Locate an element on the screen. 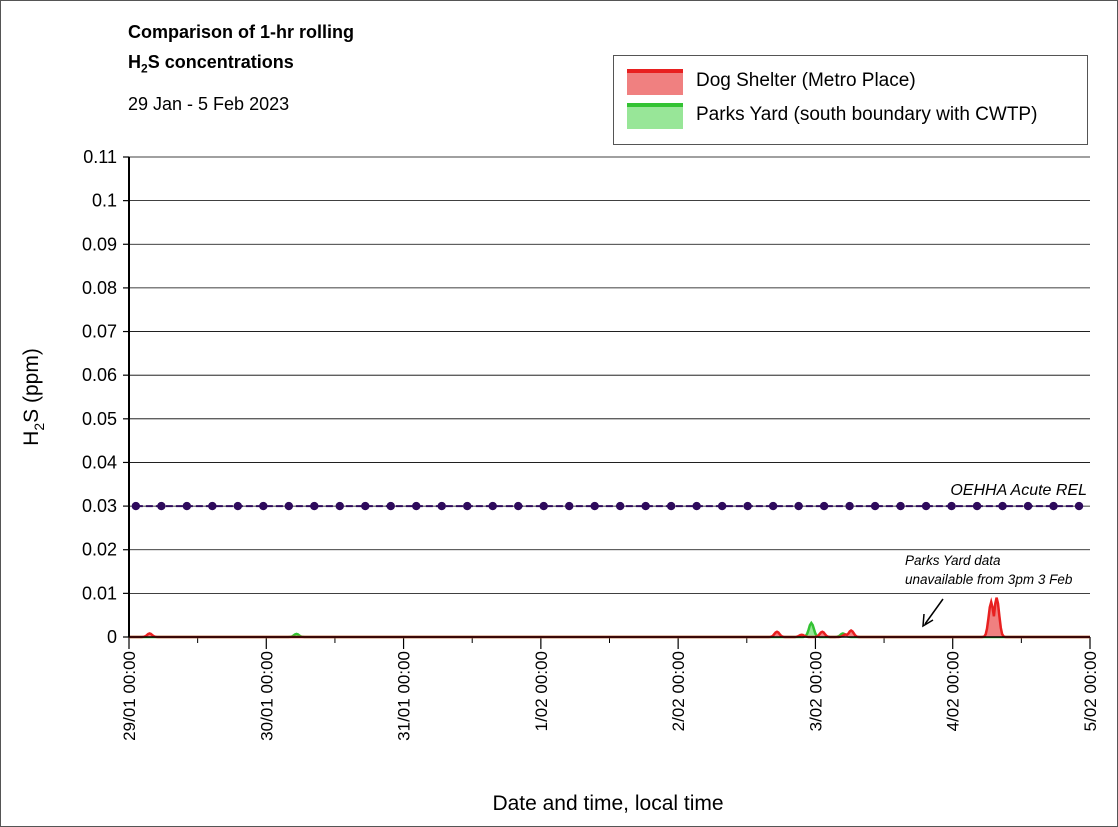  title-h: H is located at coordinates (134, 62).